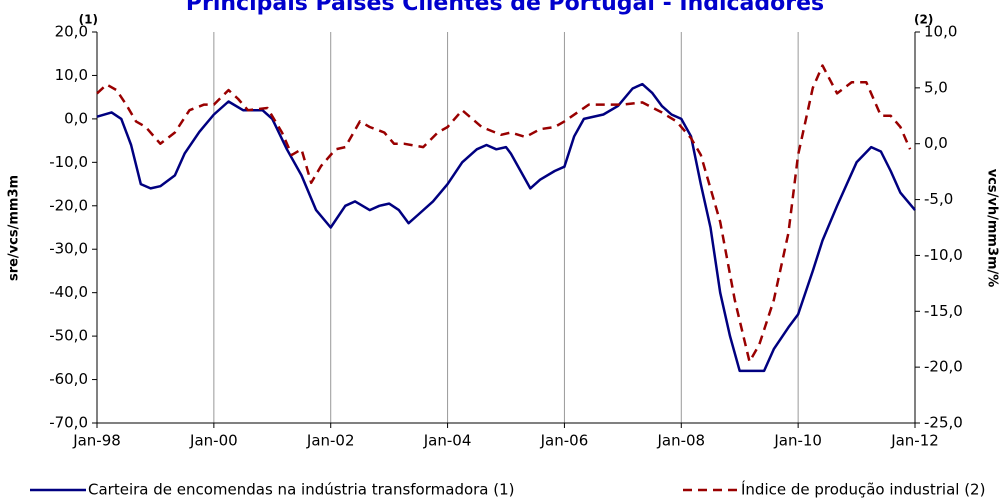 The width and height of the screenshot is (1007, 504). I want to click on y-tick-label: -10,0, so click(68, 162).